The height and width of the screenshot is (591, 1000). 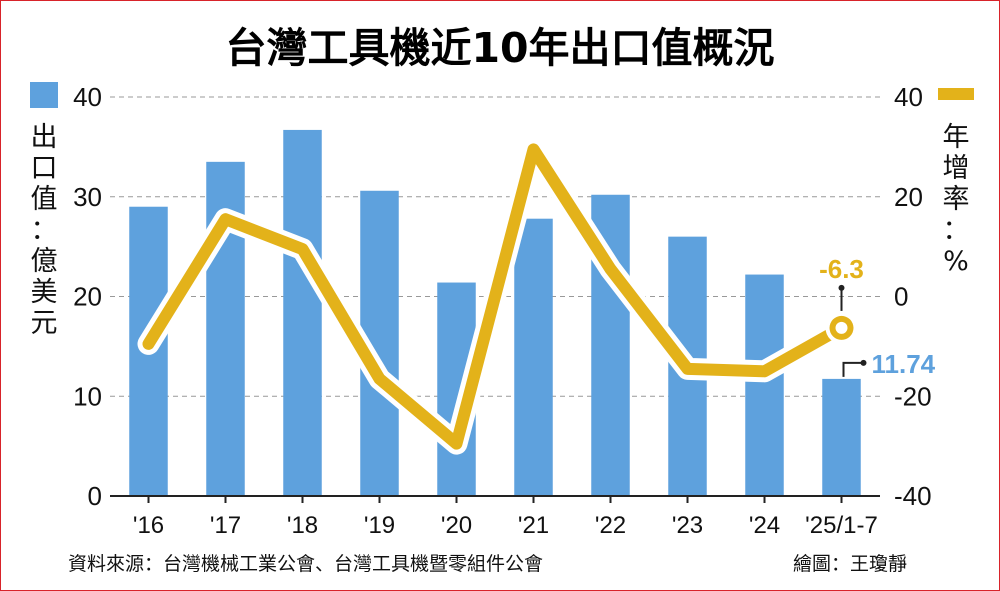 I want to click on chart-title: 台灣工具機近10年出口值概況, so click(x=499, y=48).